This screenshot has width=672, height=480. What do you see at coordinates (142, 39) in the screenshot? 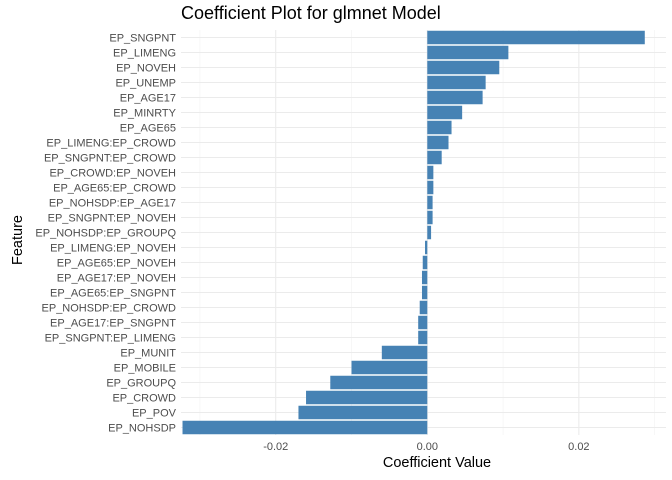
I see `y-tick-label: EP_SNGPNT` at bounding box center [142, 39].